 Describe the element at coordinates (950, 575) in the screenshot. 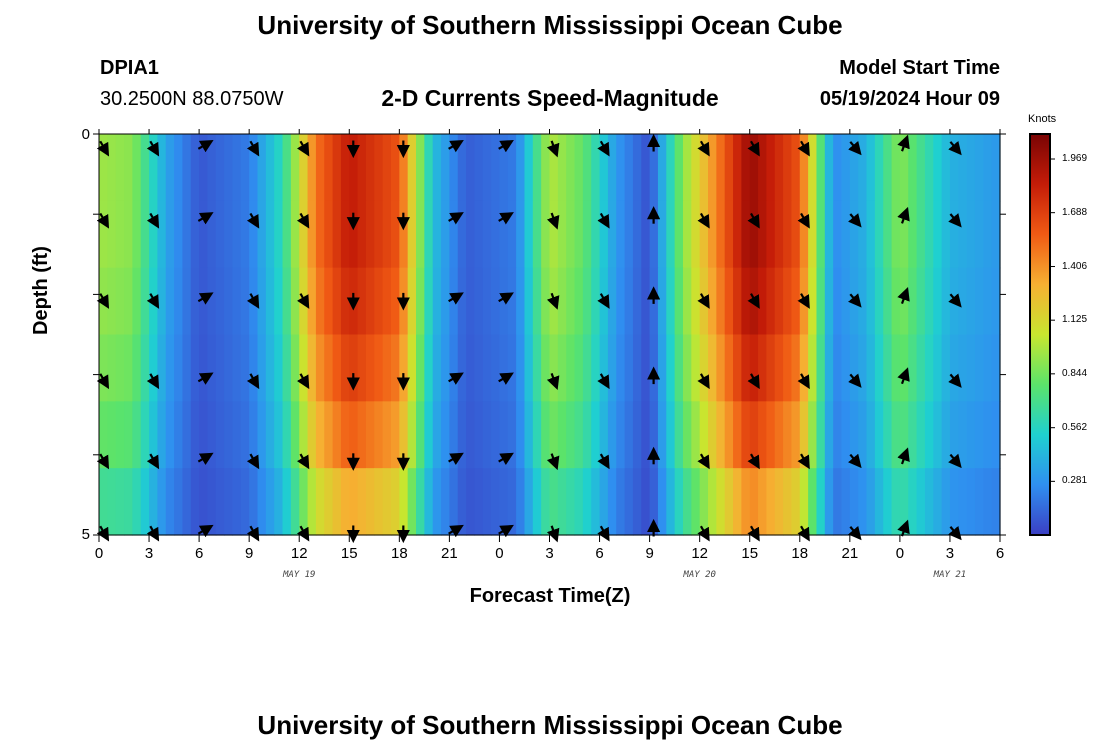

I see `day-label: MAY 21` at that location.